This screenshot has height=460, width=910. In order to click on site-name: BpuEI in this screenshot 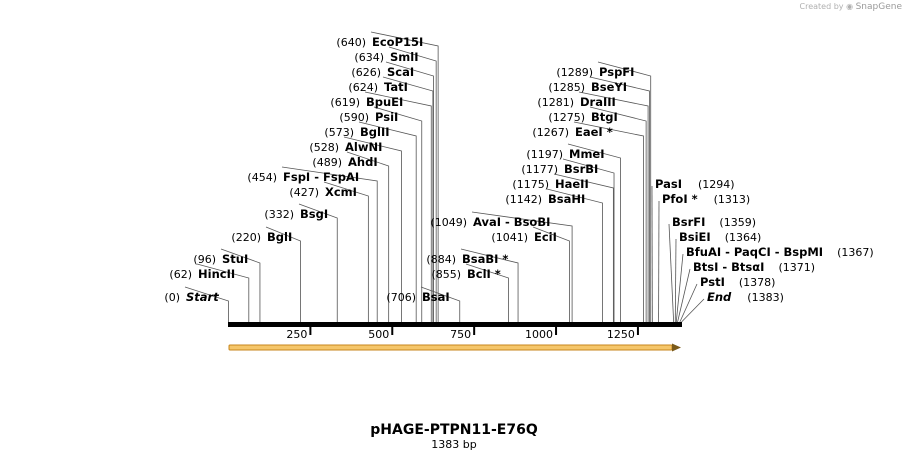, I will do `click(384, 102)`.